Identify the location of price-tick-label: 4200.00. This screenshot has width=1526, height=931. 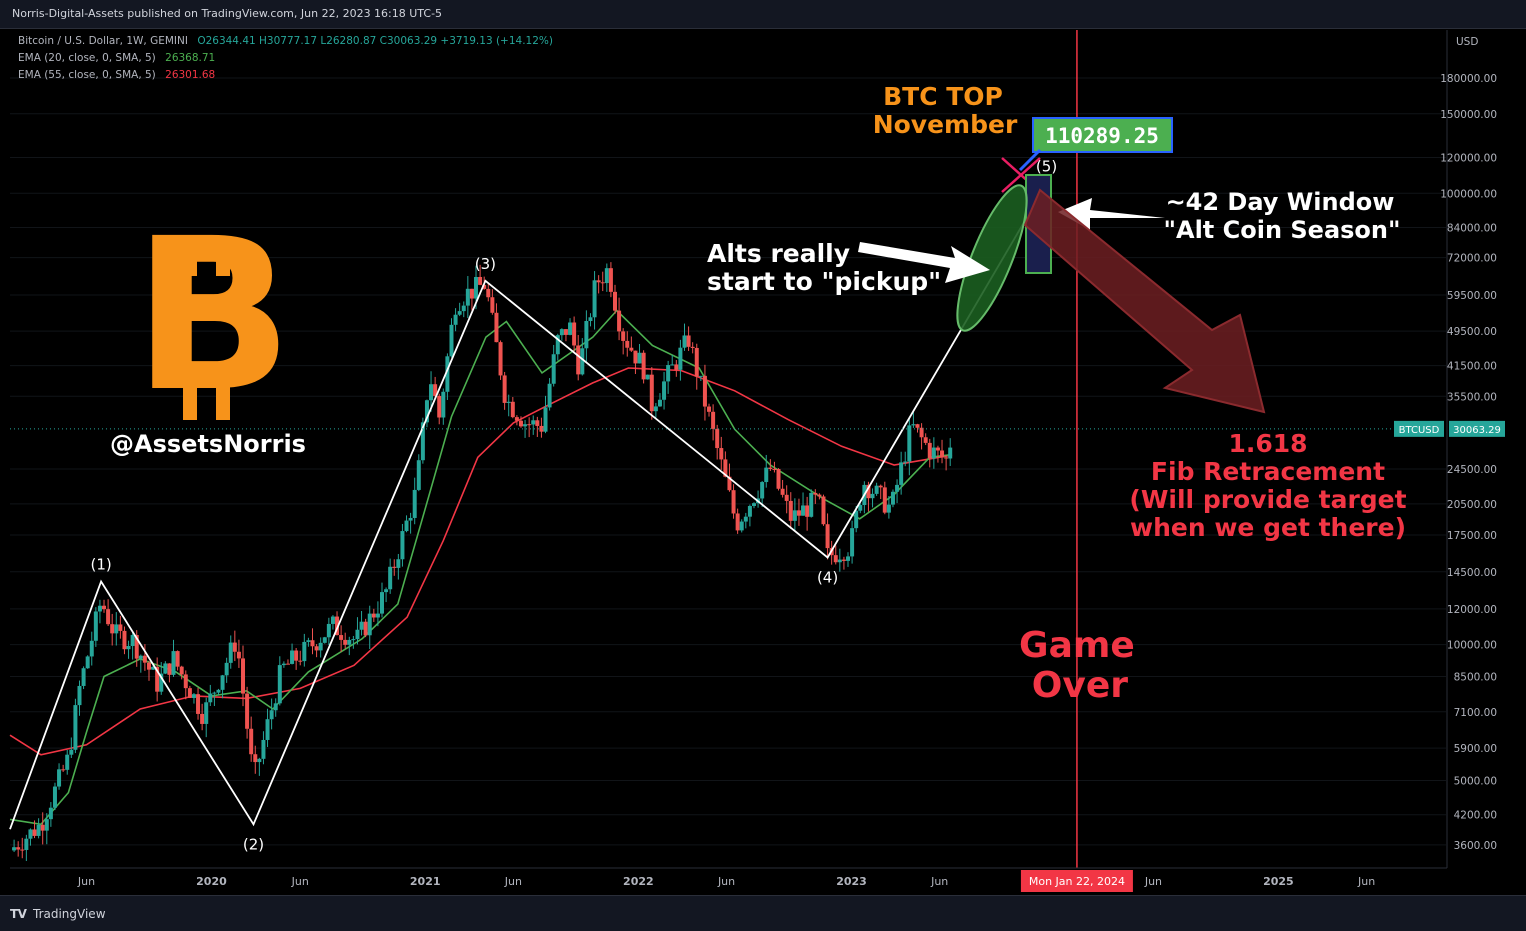
(1475, 816).